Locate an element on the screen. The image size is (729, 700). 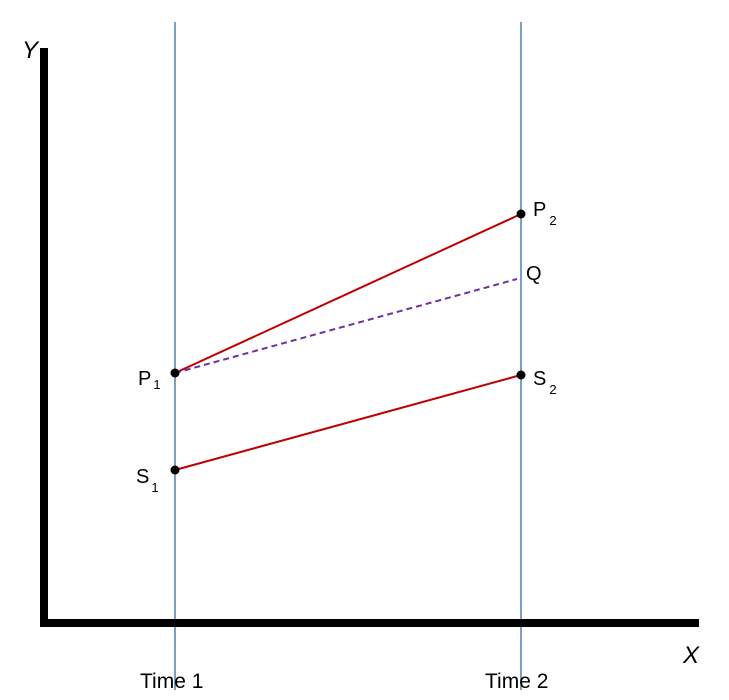
label-p1-letter: P is located at coordinates (144, 379).